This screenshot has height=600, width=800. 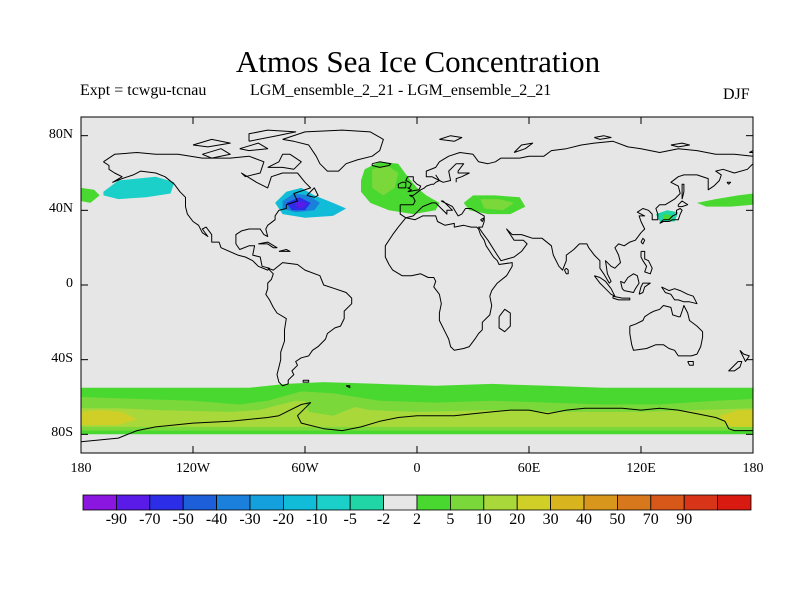 What do you see at coordinates (736, 94) in the screenshot?
I see `season-label: DJF` at bounding box center [736, 94].